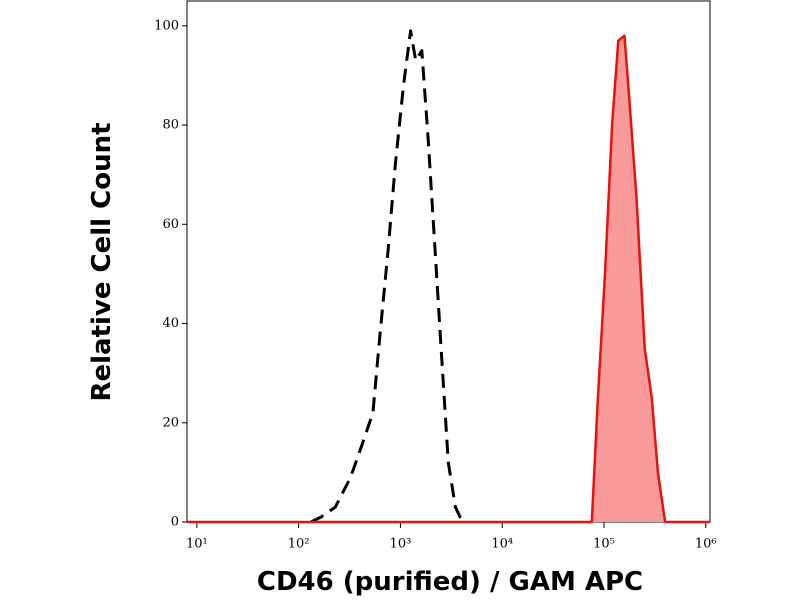 The height and width of the screenshot is (600, 800). Describe the element at coordinates (502, 544) in the screenshot. I see `x-tick-label: 10⁴` at that location.